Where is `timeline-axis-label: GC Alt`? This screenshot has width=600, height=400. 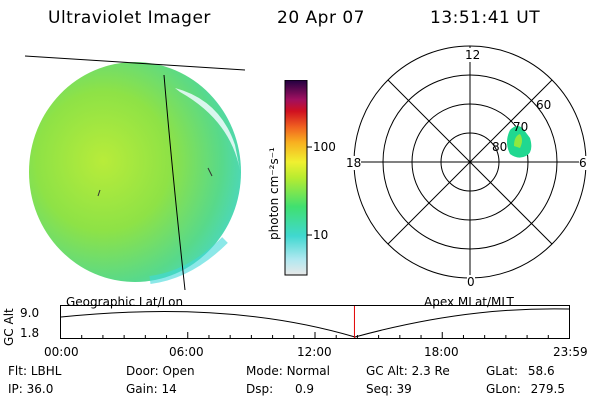 timeline-axis-label: GC Alt is located at coordinates (9, 327).